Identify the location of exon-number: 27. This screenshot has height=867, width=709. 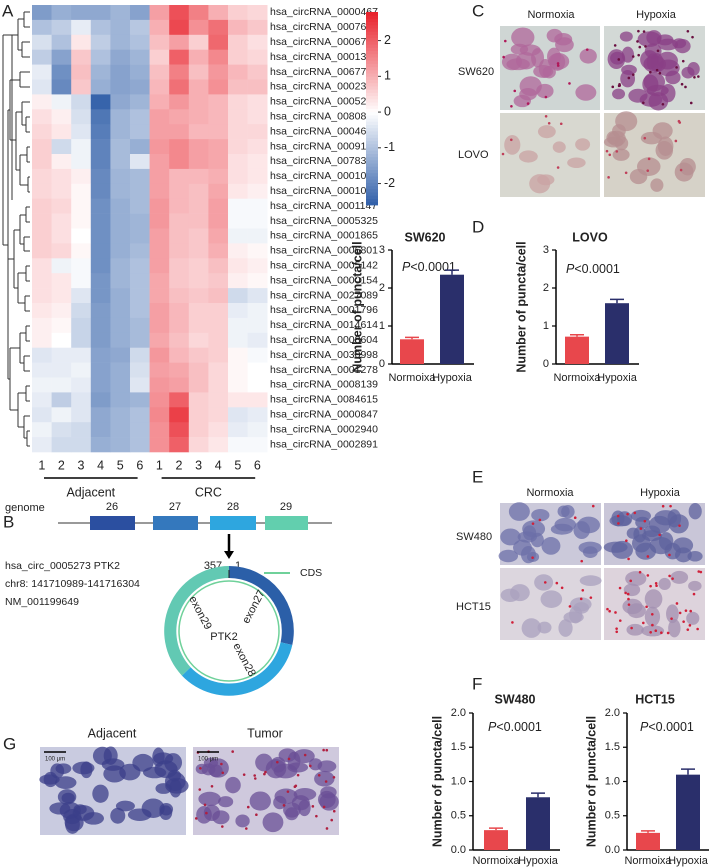
(175, 507).